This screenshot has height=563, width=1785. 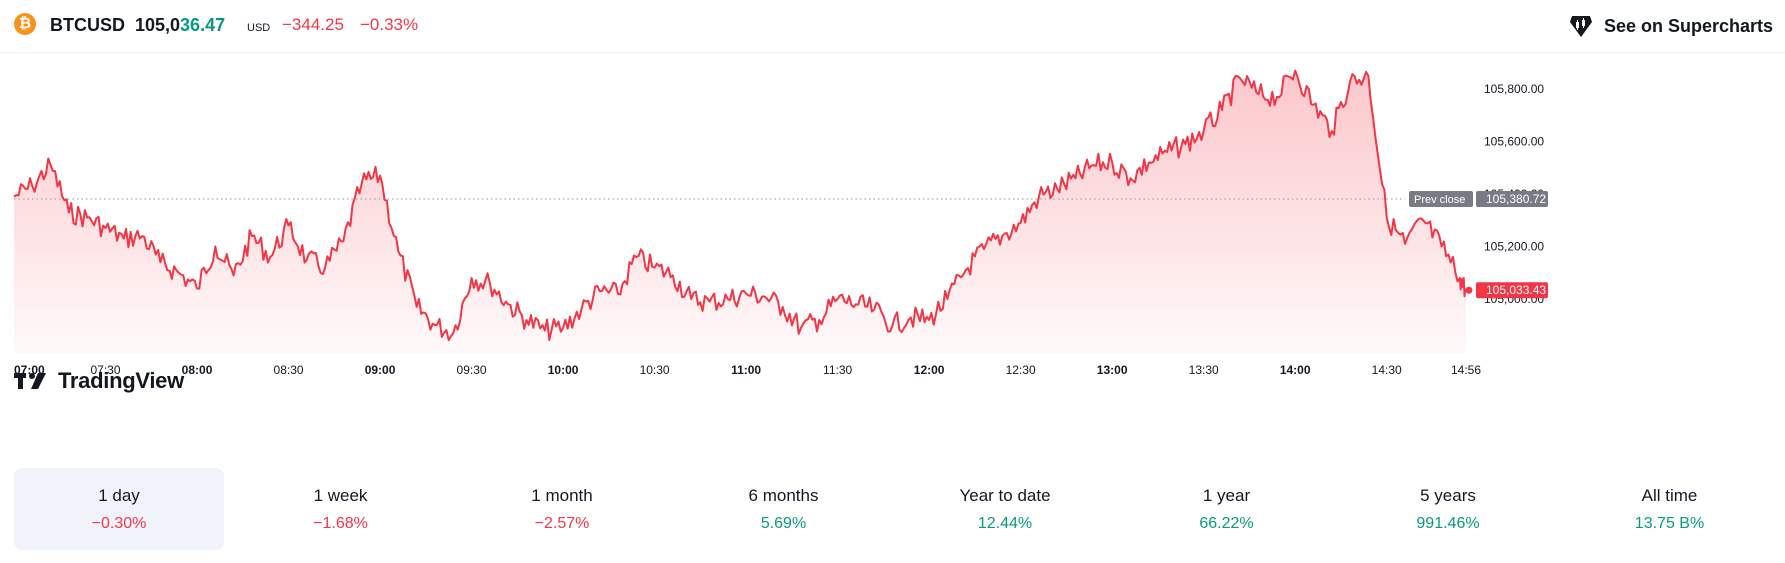 I want to click on x-axis-tick-label: 11:30, so click(x=837, y=370).